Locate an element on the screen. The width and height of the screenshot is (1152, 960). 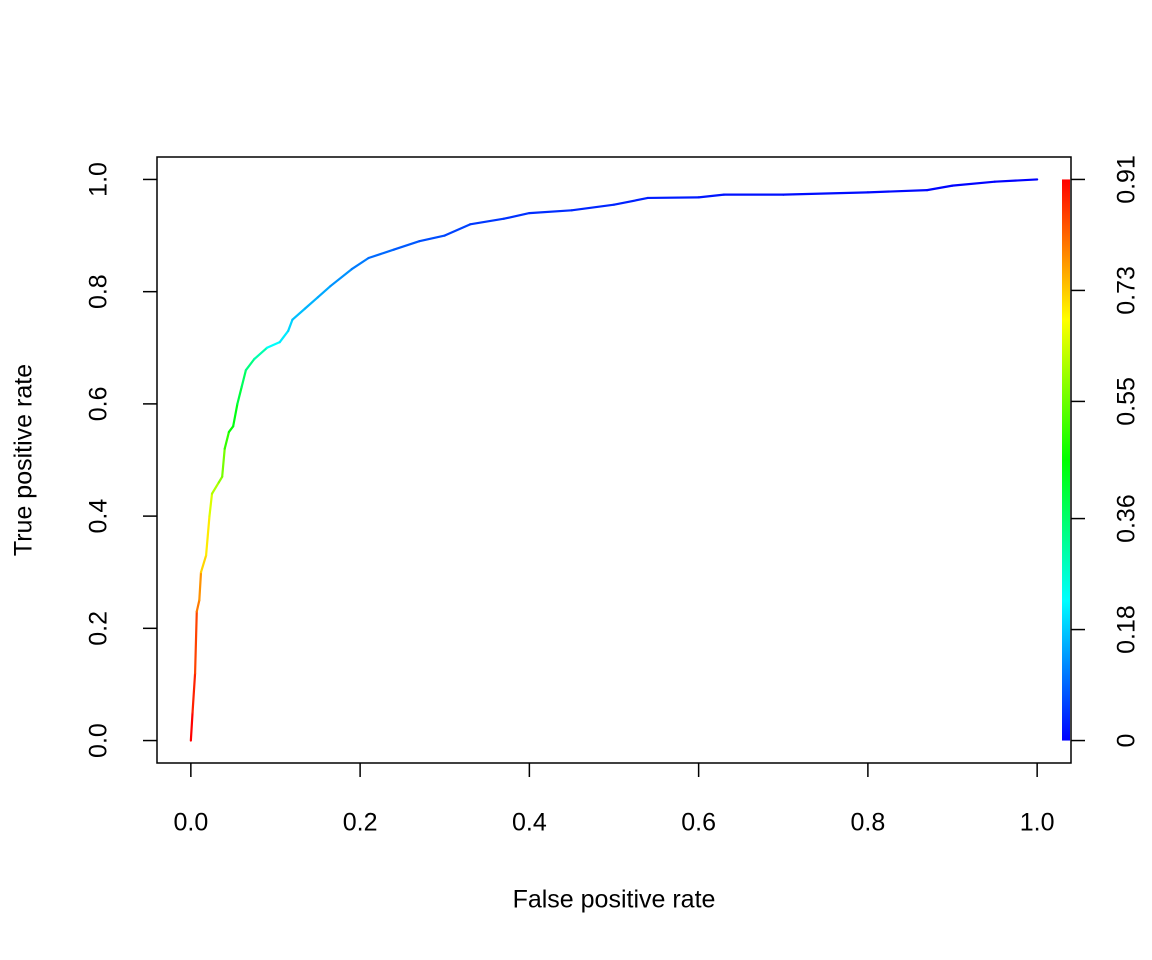
y-tick-label: 0.8 is located at coordinates (99, 291).